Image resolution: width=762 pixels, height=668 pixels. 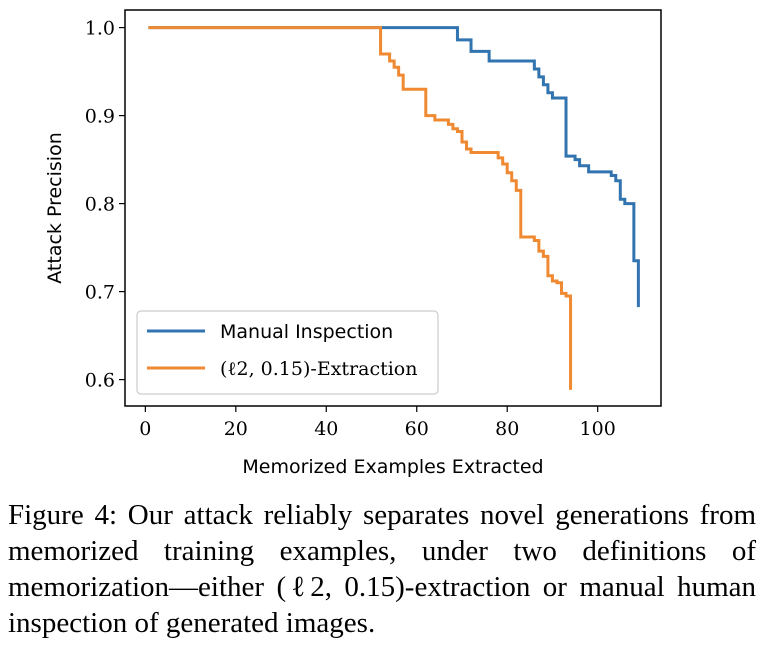 What do you see at coordinates (100, 293) in the screenshot?
I see `y-tick-label: 0.7` at bounding box center [100, 293].